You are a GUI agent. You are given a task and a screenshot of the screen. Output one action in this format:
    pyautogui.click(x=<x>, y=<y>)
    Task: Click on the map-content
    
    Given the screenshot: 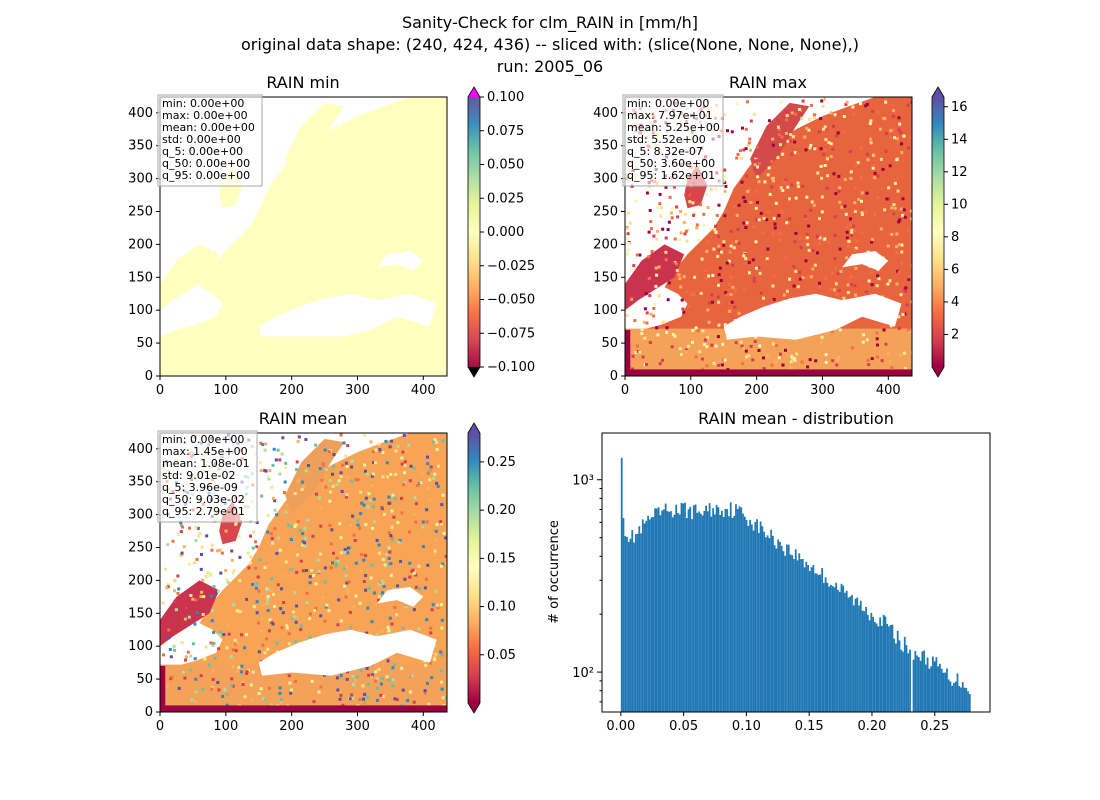 What is the action you would take?
    pyautogui.click(x=303, y=236)
    